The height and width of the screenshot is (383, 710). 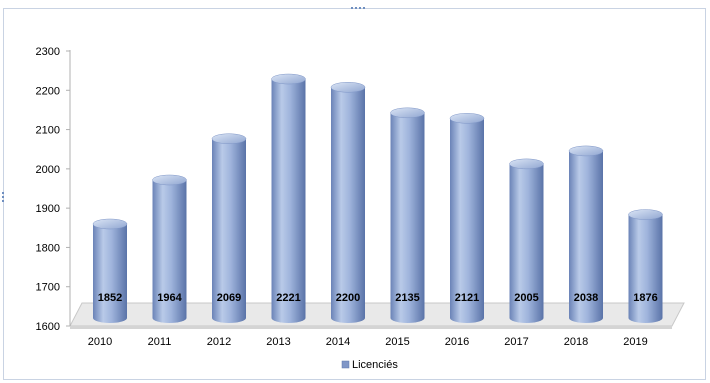 I want to click on data-label: 2005, so click(x=526, y=298).